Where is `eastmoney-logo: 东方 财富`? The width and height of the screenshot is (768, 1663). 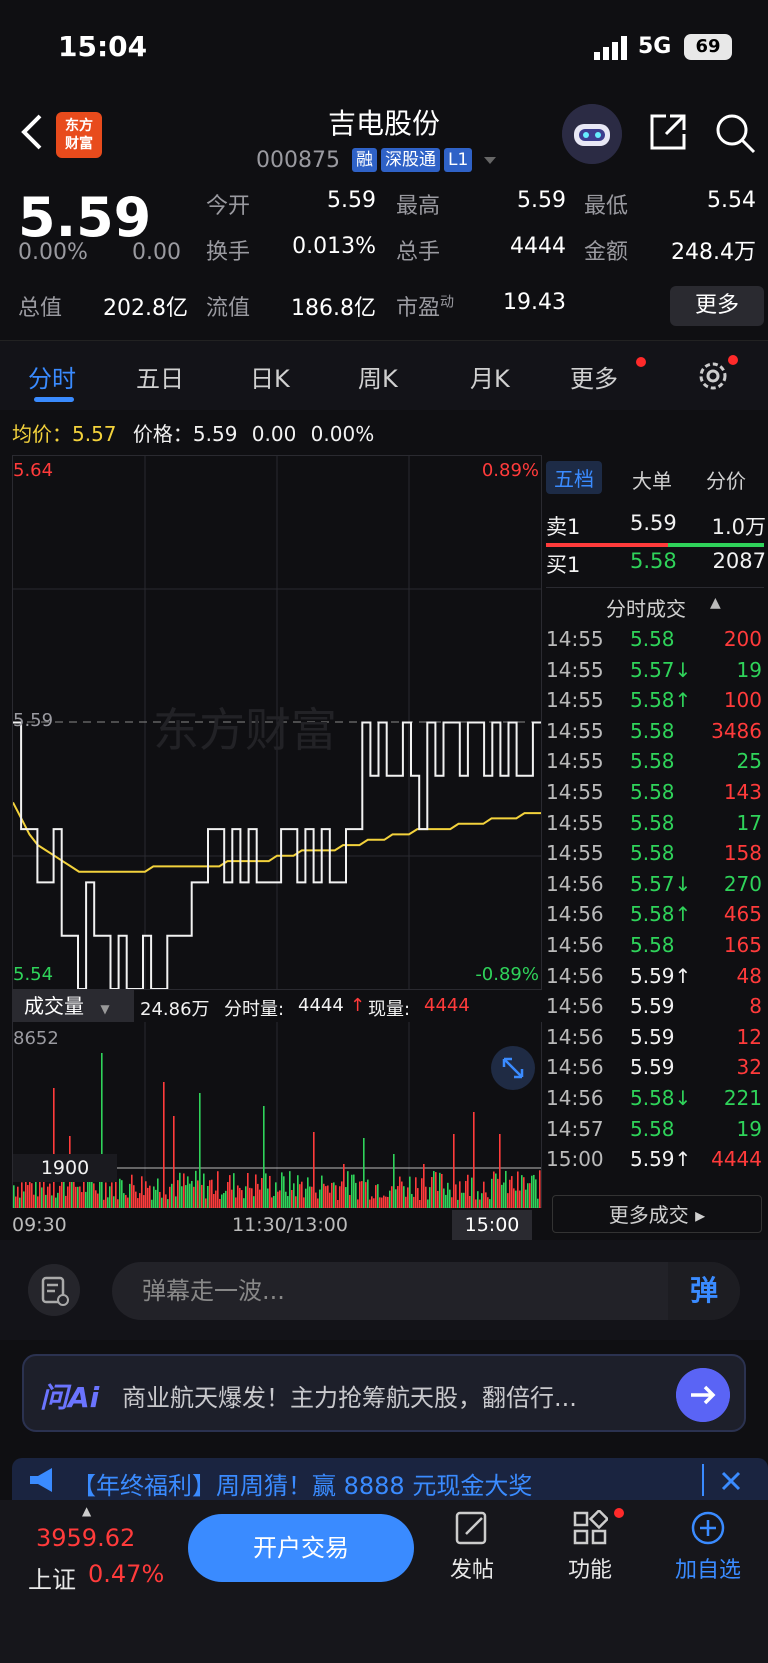 eastmoney-logo: 东方 财富 is located at coordinates (79, 135).